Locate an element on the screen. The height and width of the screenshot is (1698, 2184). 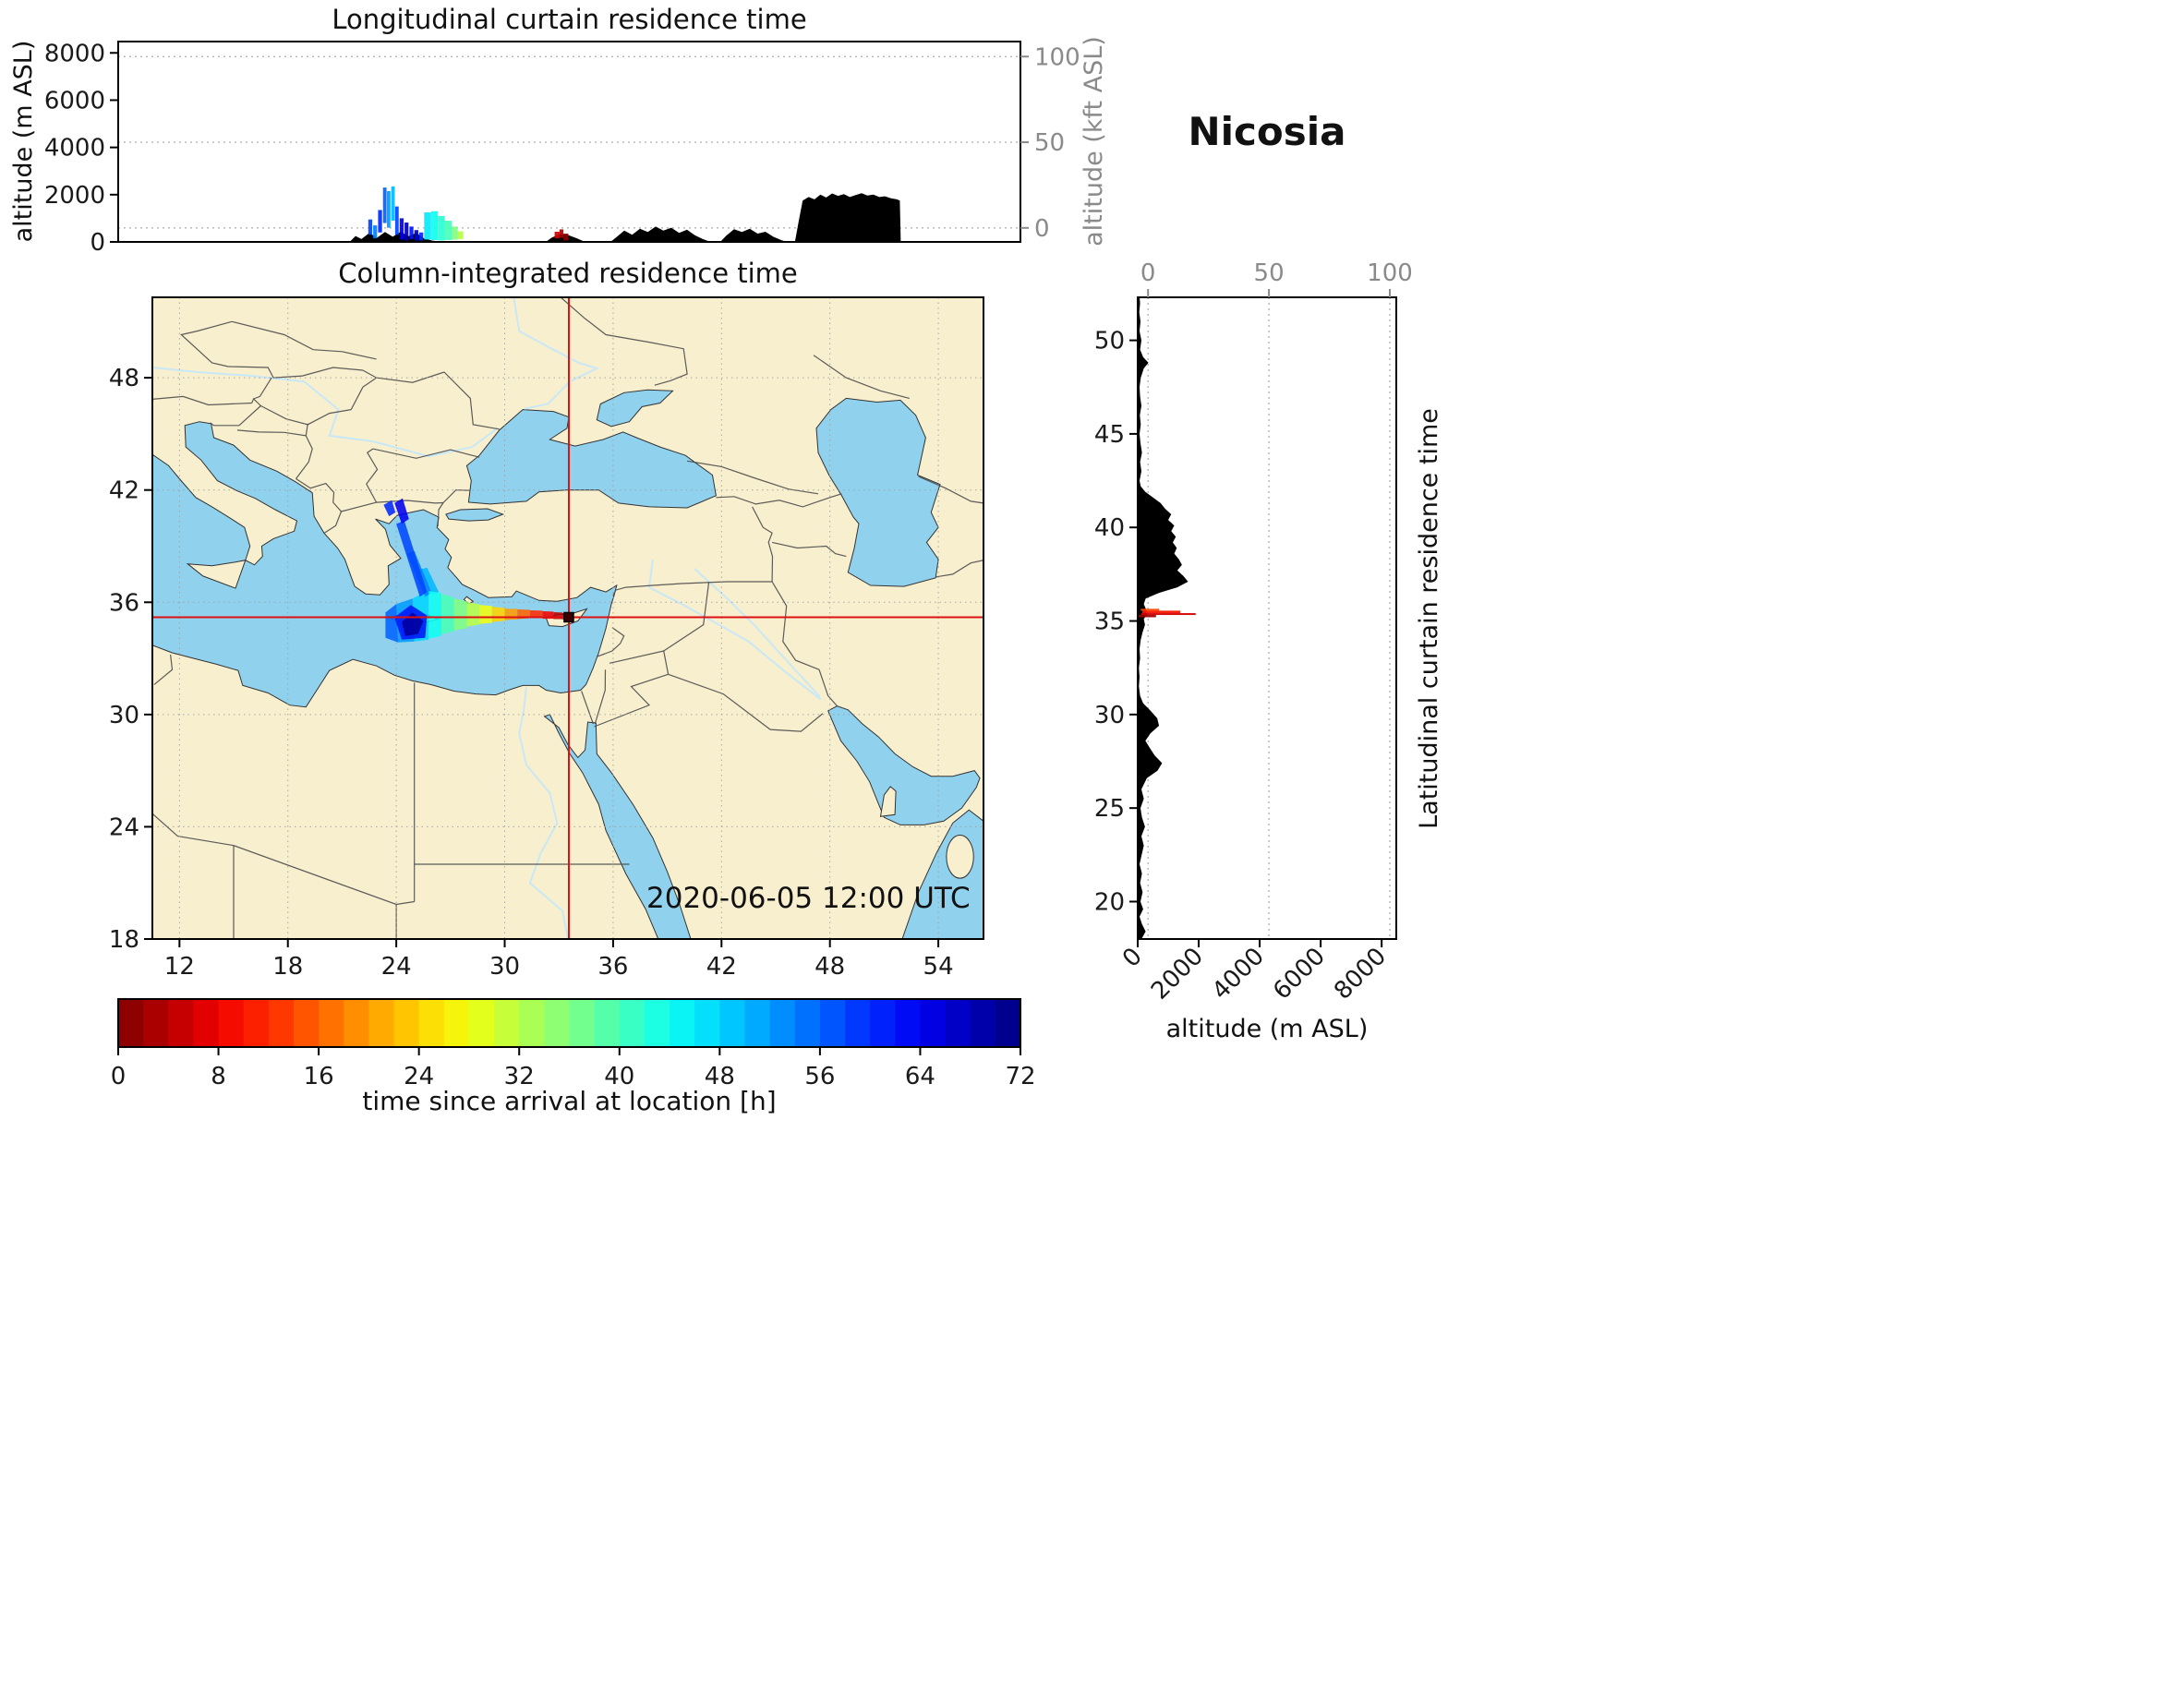
svg-text: 18 is located at coordinates (287, 967).